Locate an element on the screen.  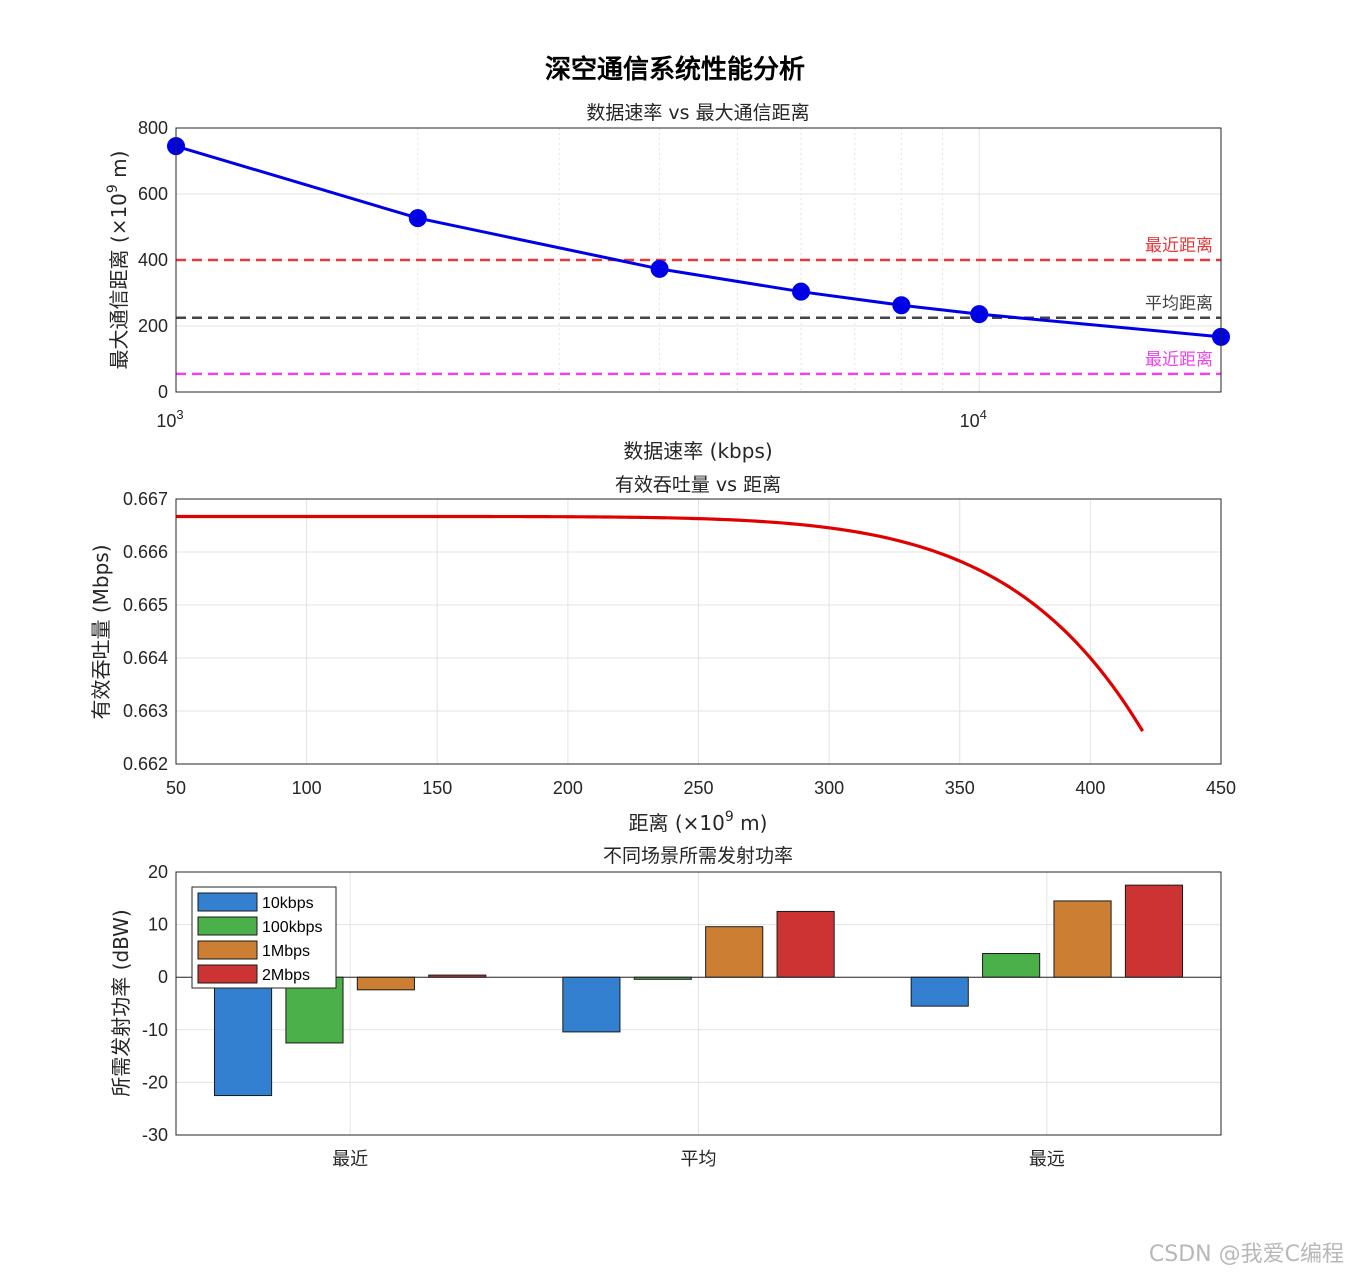
subplot1-ylabel: 最大通信距离 (×109 m) is located at coordinates (118, 260).